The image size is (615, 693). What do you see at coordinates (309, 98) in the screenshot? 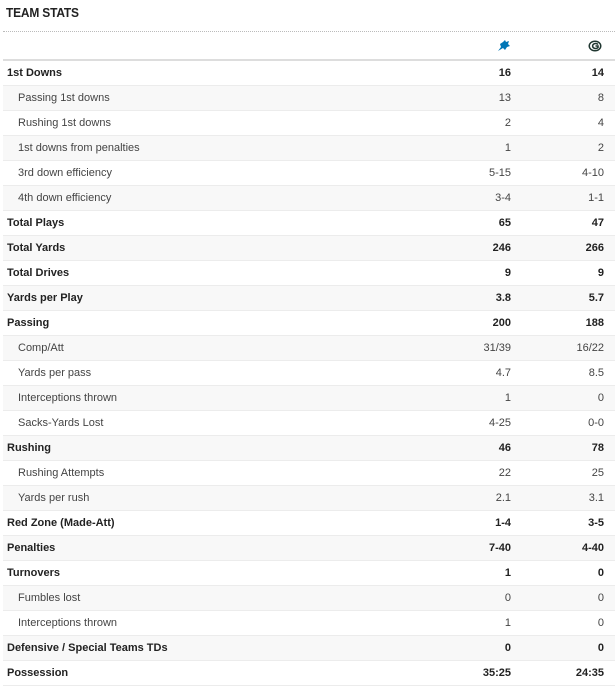
I see `table-row: Passing 1st downs 13 8` at bounding box center [309, 98].